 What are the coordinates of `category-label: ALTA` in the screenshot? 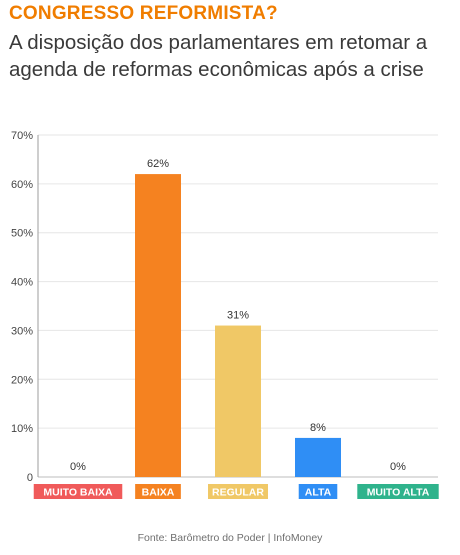 It's located at (318, 493).